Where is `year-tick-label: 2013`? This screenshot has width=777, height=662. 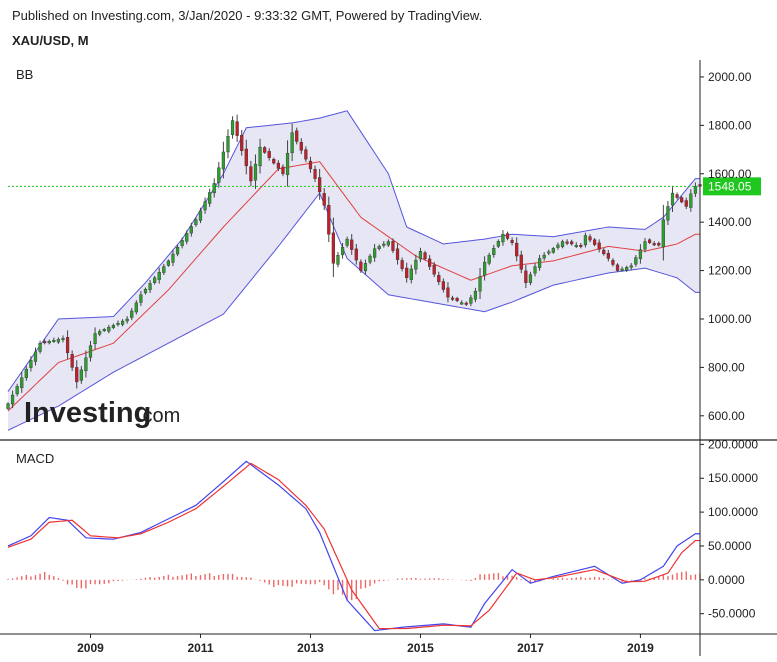
year-tick-label: 2013 is located at coordinates (310, 648).